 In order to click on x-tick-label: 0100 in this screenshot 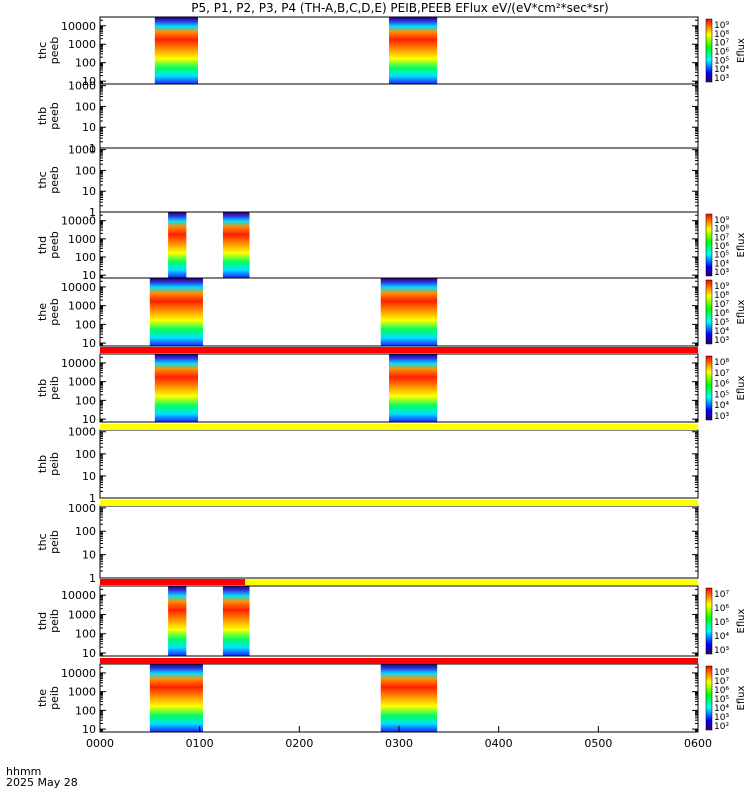, I will do `click(200, 743)`.